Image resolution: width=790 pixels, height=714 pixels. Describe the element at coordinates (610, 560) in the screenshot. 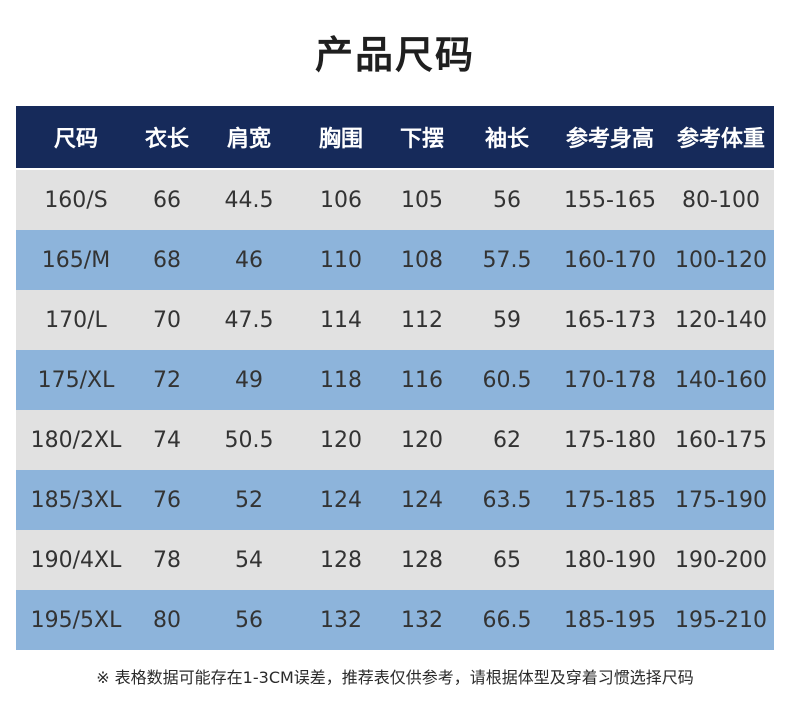

I see `cell-ref-height: 180-190` at that location.